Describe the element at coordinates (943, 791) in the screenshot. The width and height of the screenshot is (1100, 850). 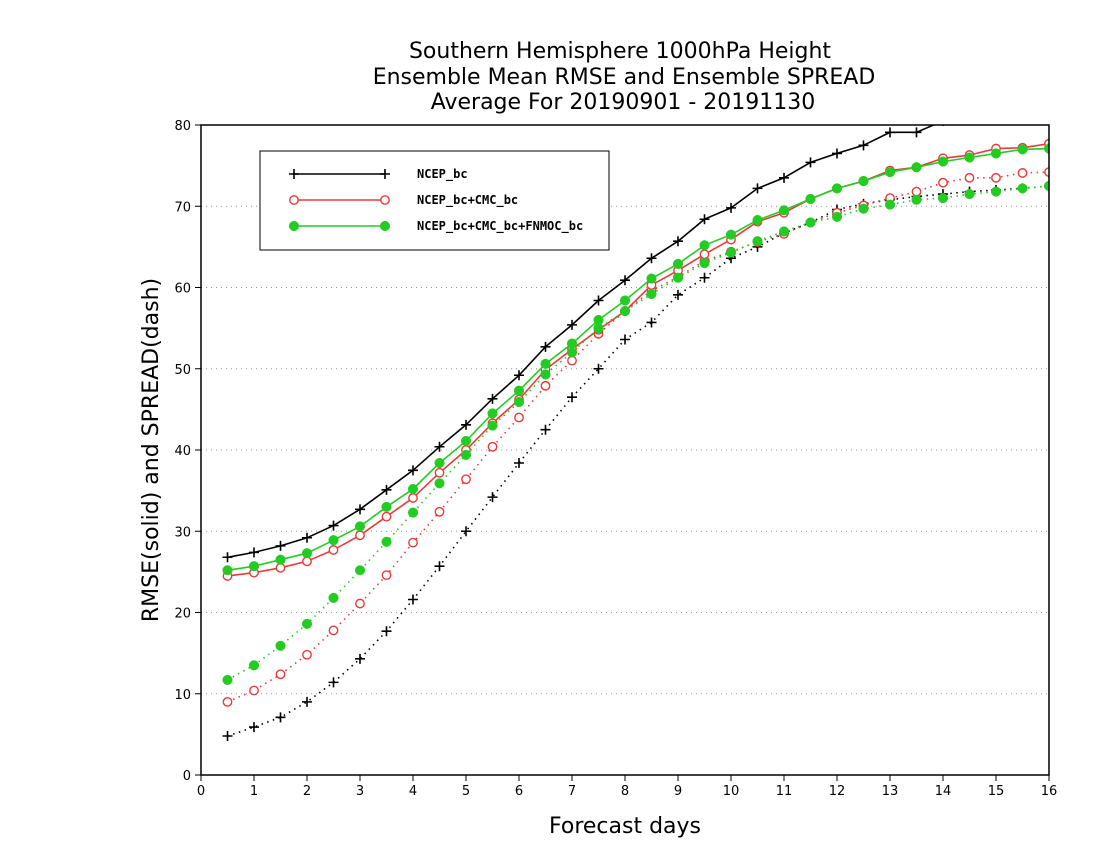
I see `x-tick-label: 14` at that location.